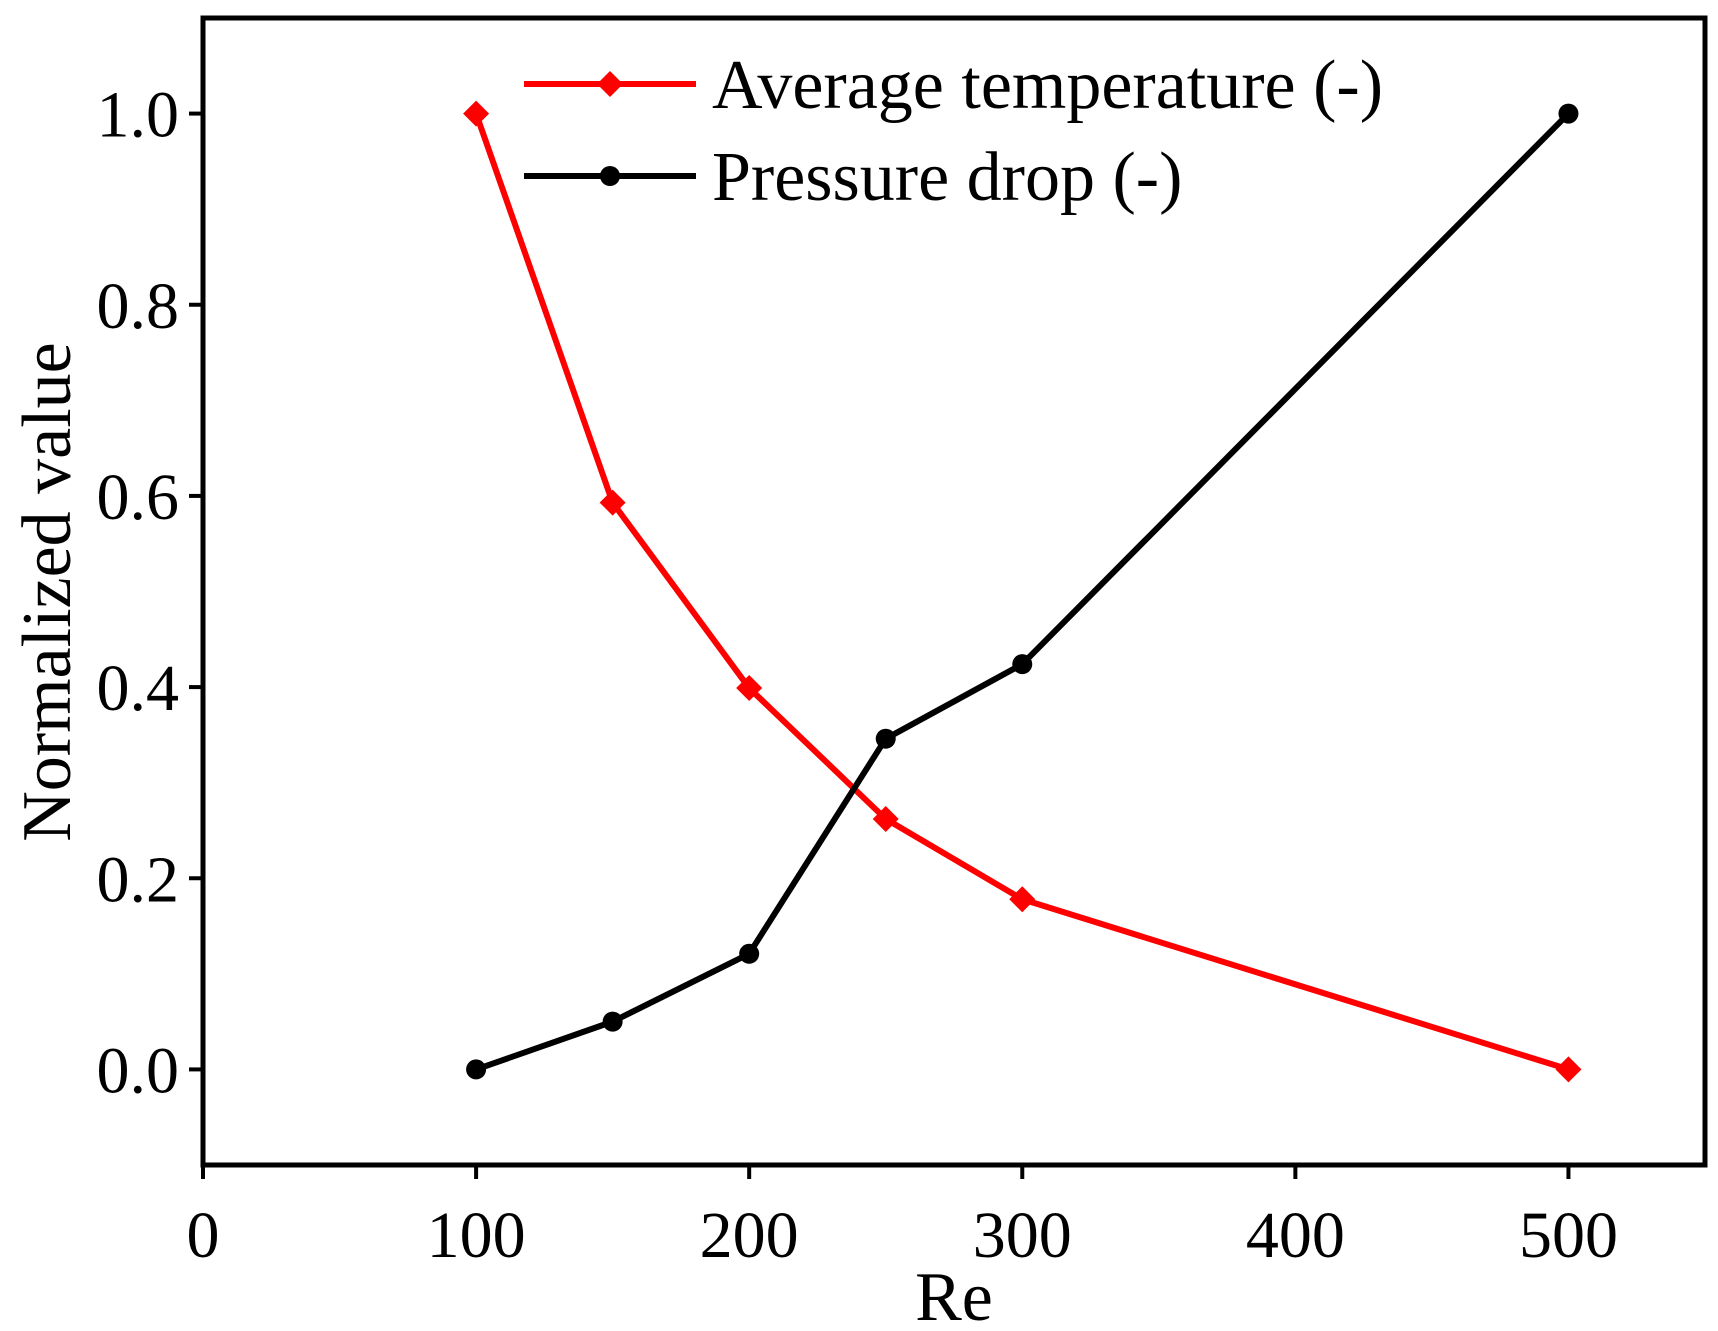 Image resolution: width=1718 pixels, height=1331 pixels. I want to click on x-axis-title: Re, so click(954, 1295).